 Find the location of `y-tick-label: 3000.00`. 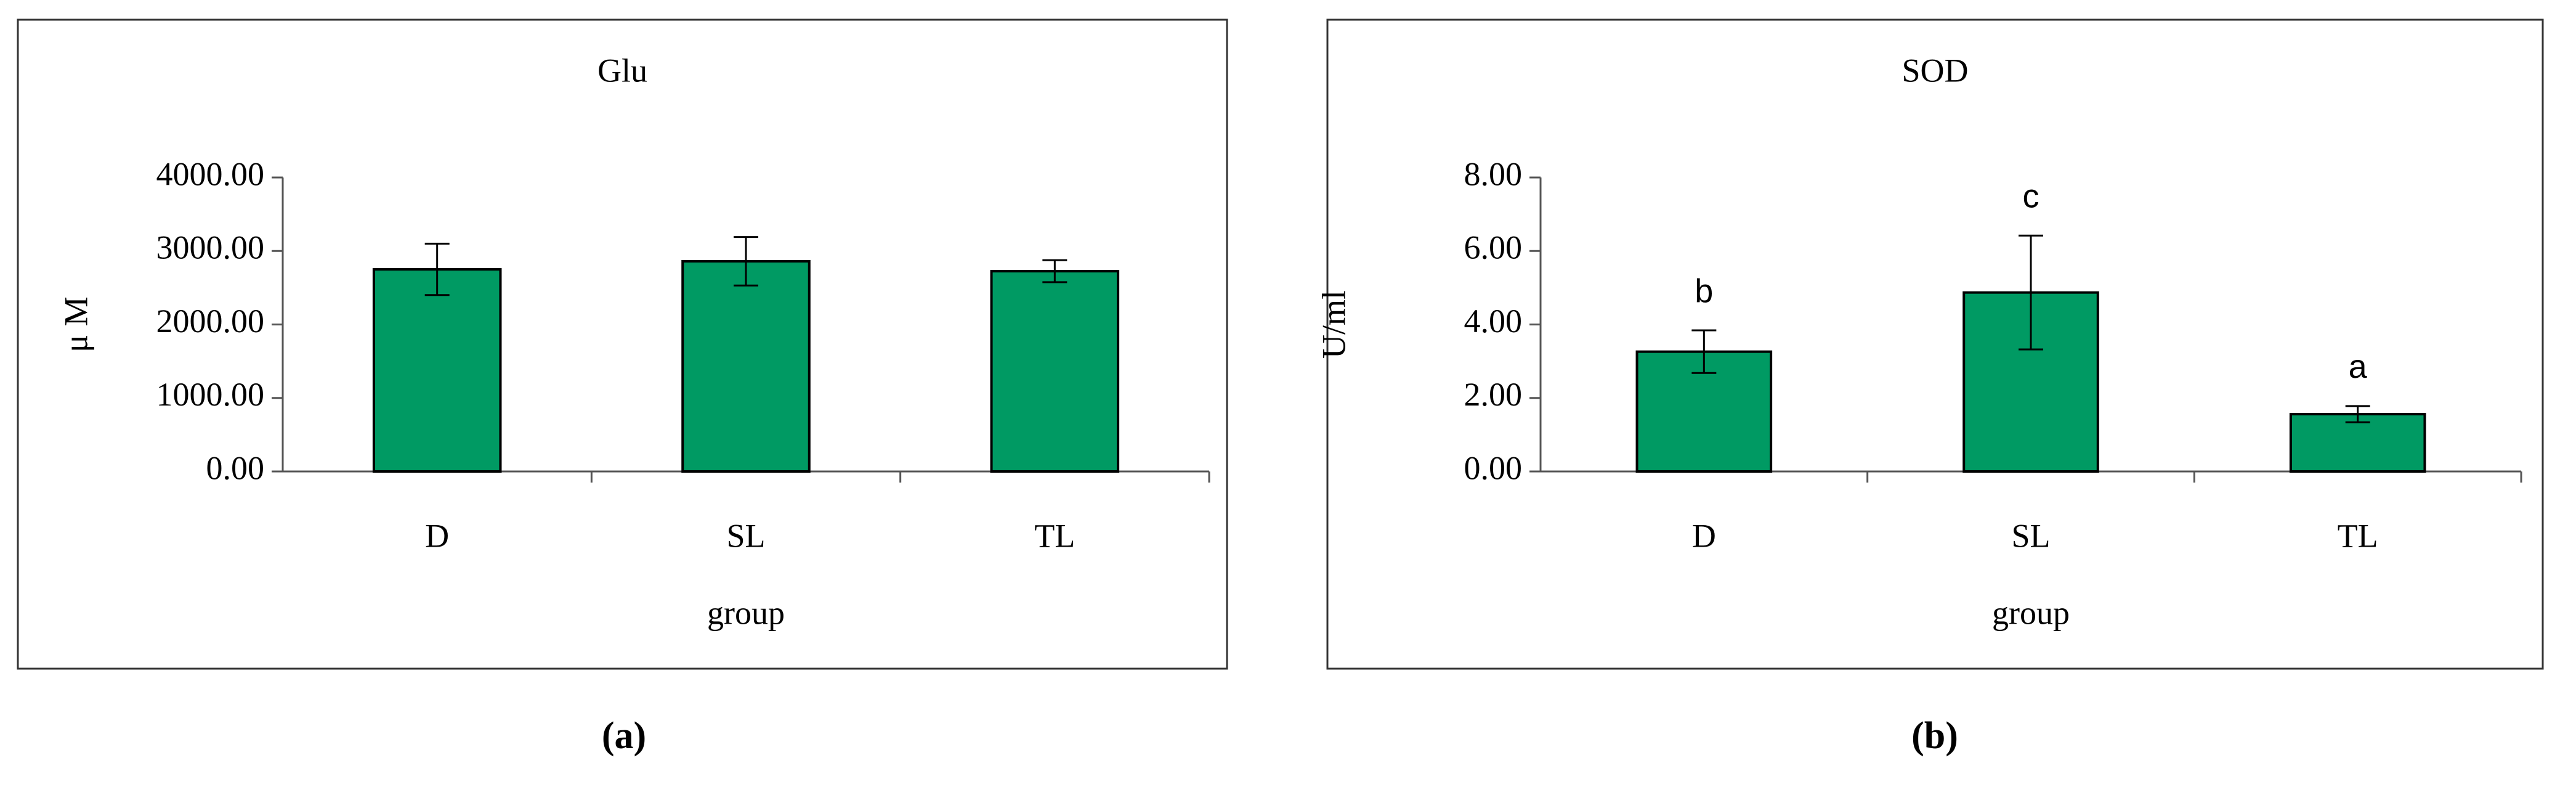

y-tick-label: 3000.00 is located at coordinates (210, 247).